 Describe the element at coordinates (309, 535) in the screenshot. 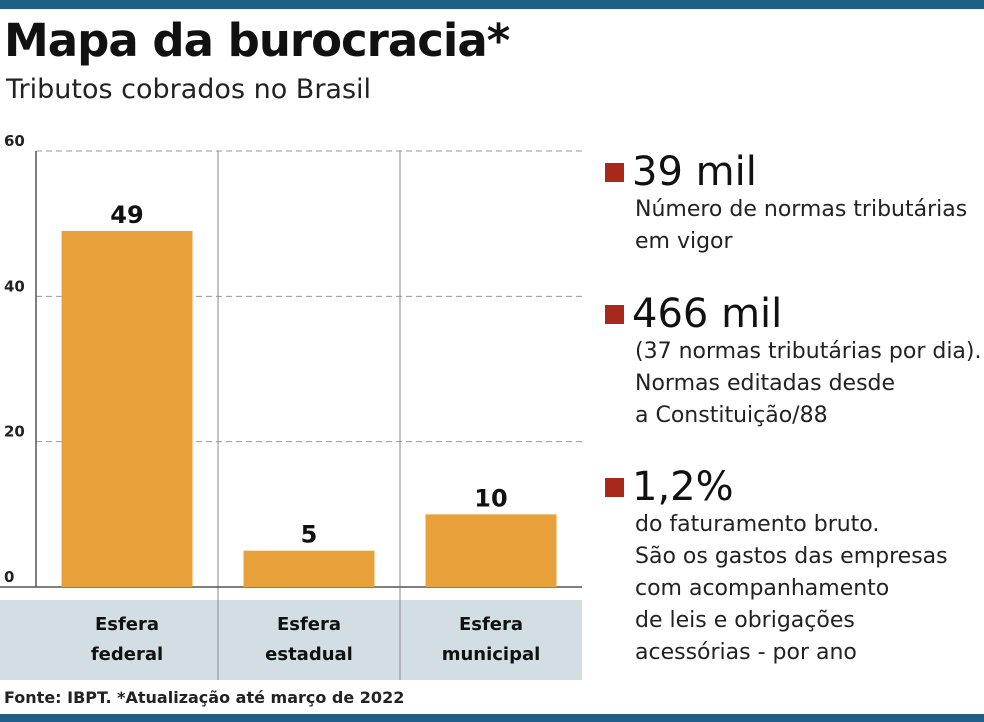

I see `data-label: 5` at that location.